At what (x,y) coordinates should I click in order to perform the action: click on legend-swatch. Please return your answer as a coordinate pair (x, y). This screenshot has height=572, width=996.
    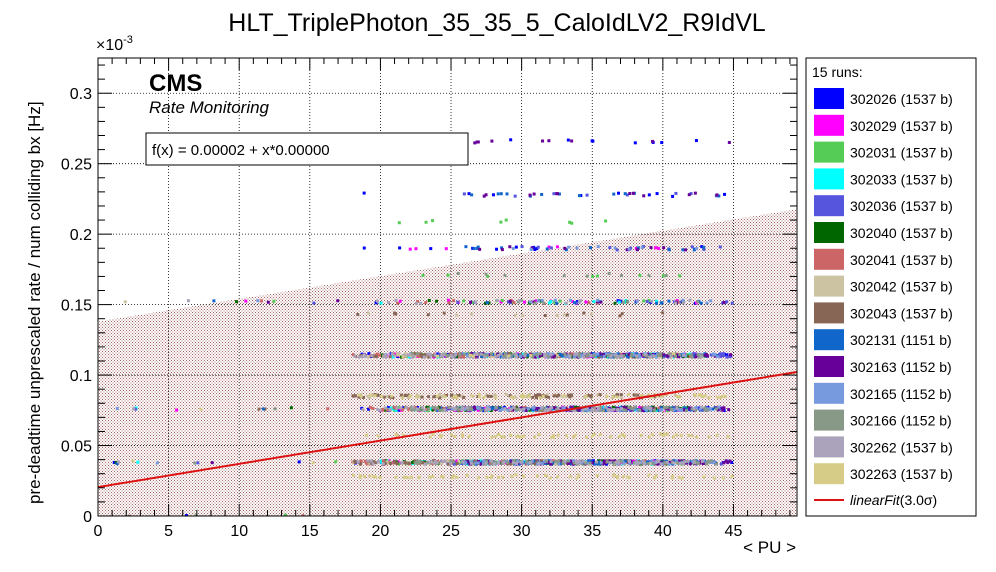
    Looking at the image, I should click on (829, 366).